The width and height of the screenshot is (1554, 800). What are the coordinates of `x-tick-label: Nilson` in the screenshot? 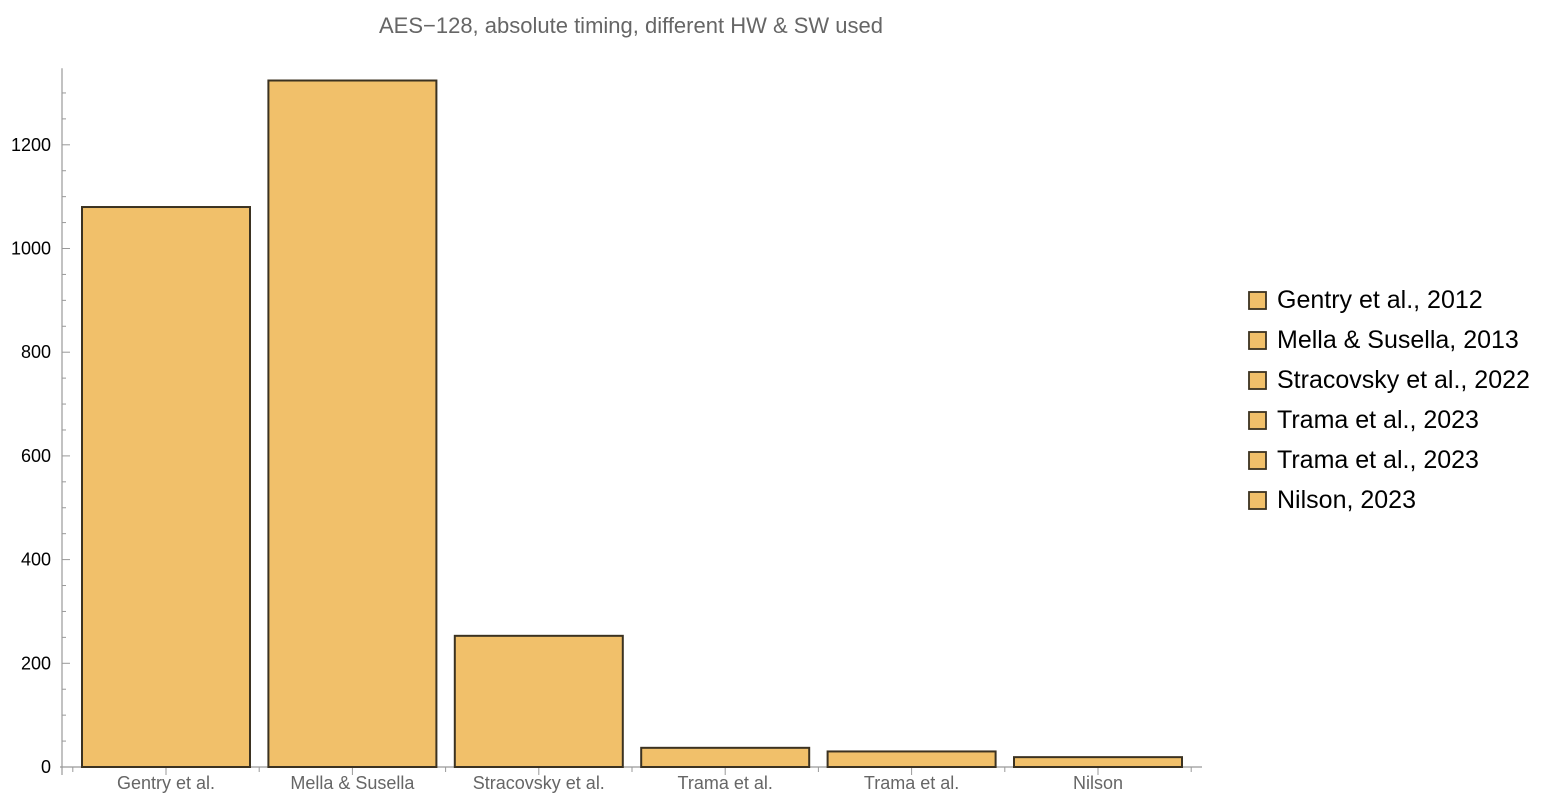 It's located at (1098, 783).